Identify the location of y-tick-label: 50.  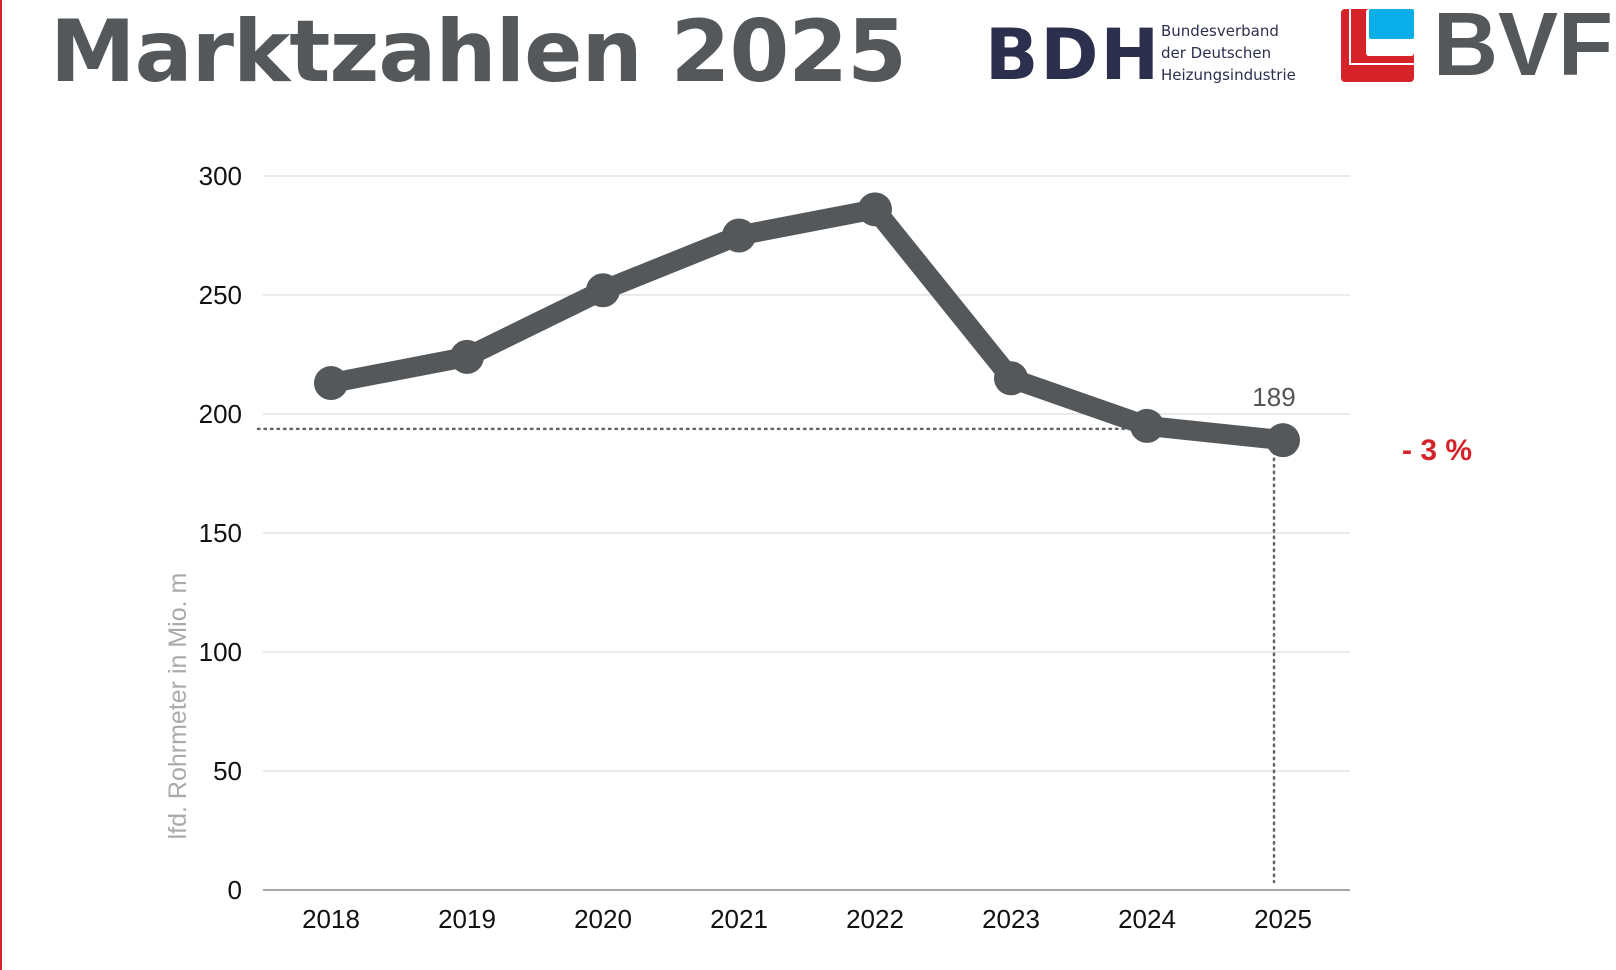
(227, 771).